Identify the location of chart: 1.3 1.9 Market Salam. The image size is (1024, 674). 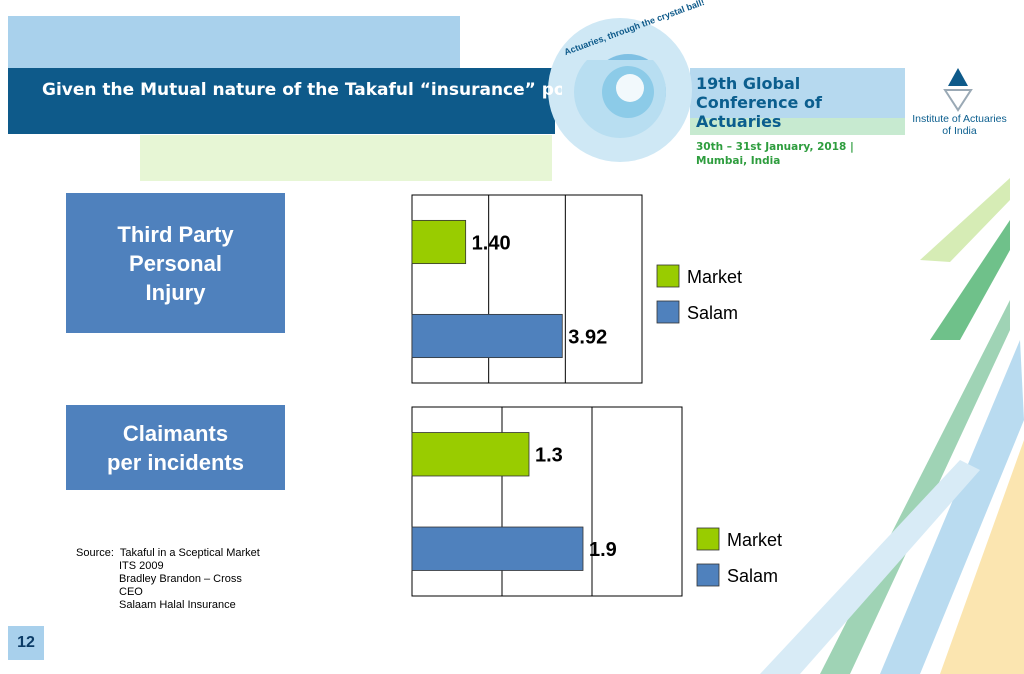
(596, 501).